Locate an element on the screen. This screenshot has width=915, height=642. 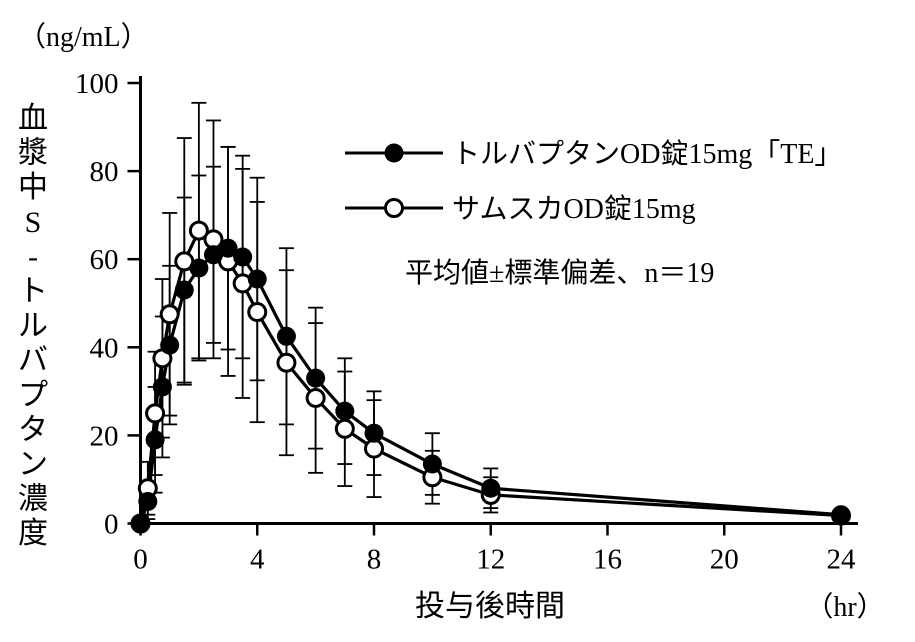
y-axis-title-char: ト is located at coordinates (33, 291).